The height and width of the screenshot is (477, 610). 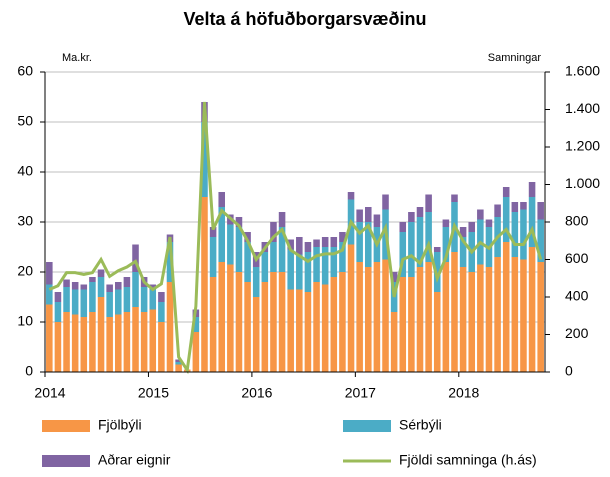 I want to click on legend-swatch, so click(x=66, y=426).